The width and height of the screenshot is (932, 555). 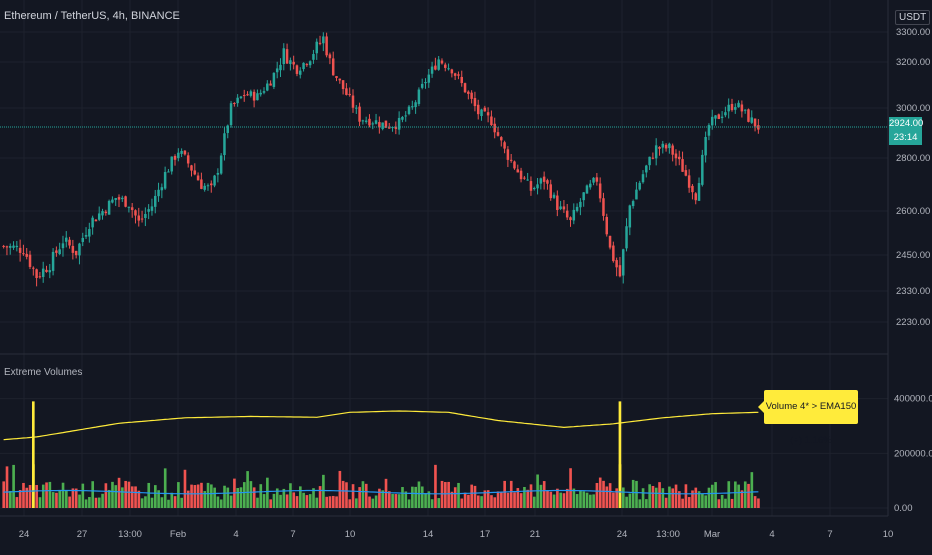 I want to click on currency-label: USDT, so click(x=913, y=17).